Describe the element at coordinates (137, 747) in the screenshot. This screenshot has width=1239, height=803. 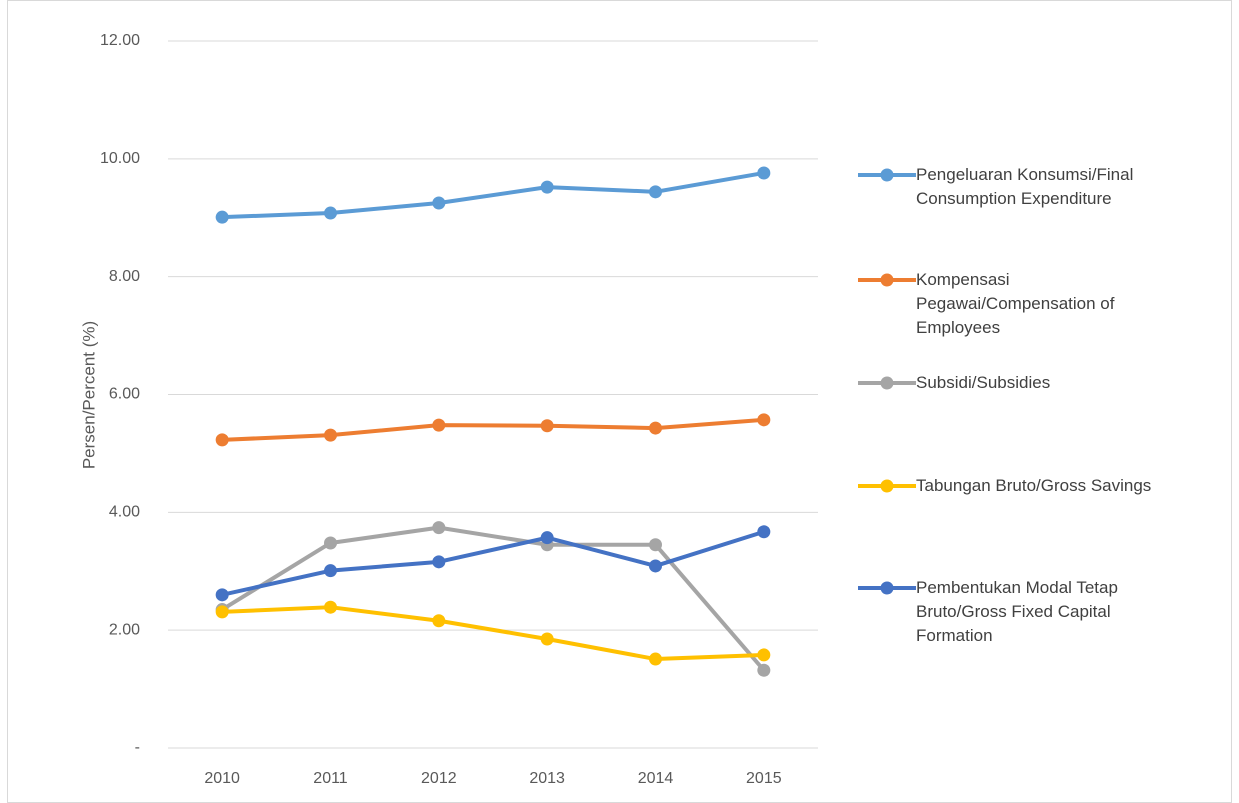
I see `y-tick-label: -` at that location.